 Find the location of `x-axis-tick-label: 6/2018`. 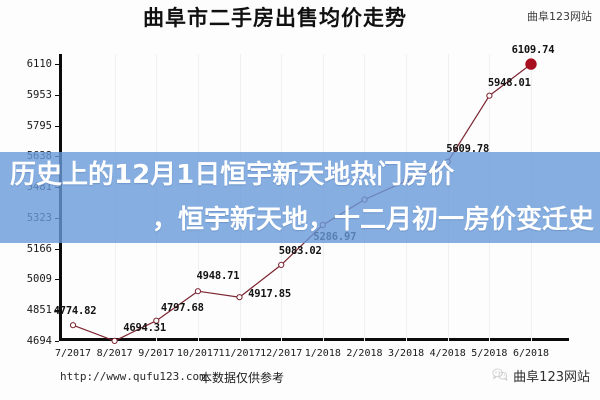

x-axis-tick-label: 6/2018 is located at coordinates (531, 353).